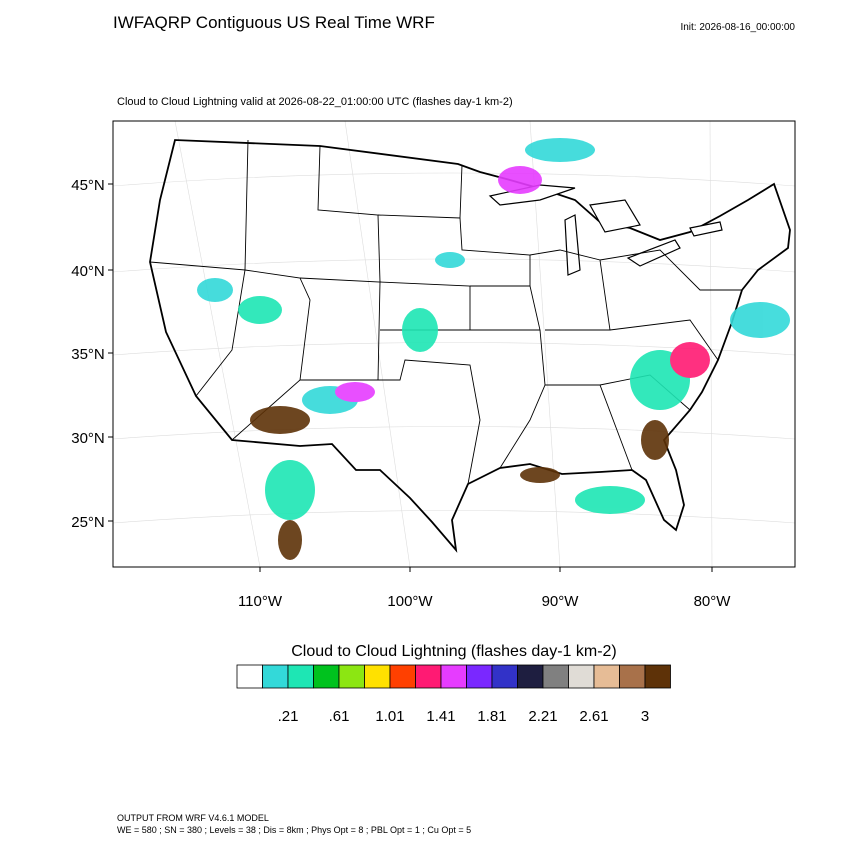 The height and width of the screenshot is (850, 850). I want to click on colorbar-label: .61, so click(339, 716).